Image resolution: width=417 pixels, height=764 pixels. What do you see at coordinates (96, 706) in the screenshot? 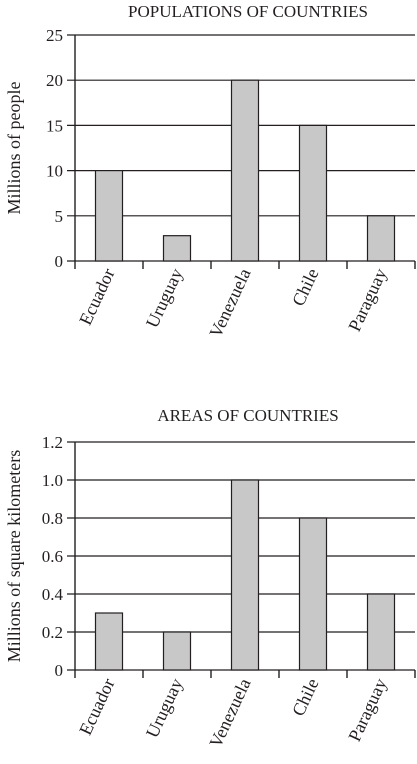
I see `area-x-tick-label-ecuador: Ecuador` at bounding box center [96, 706].